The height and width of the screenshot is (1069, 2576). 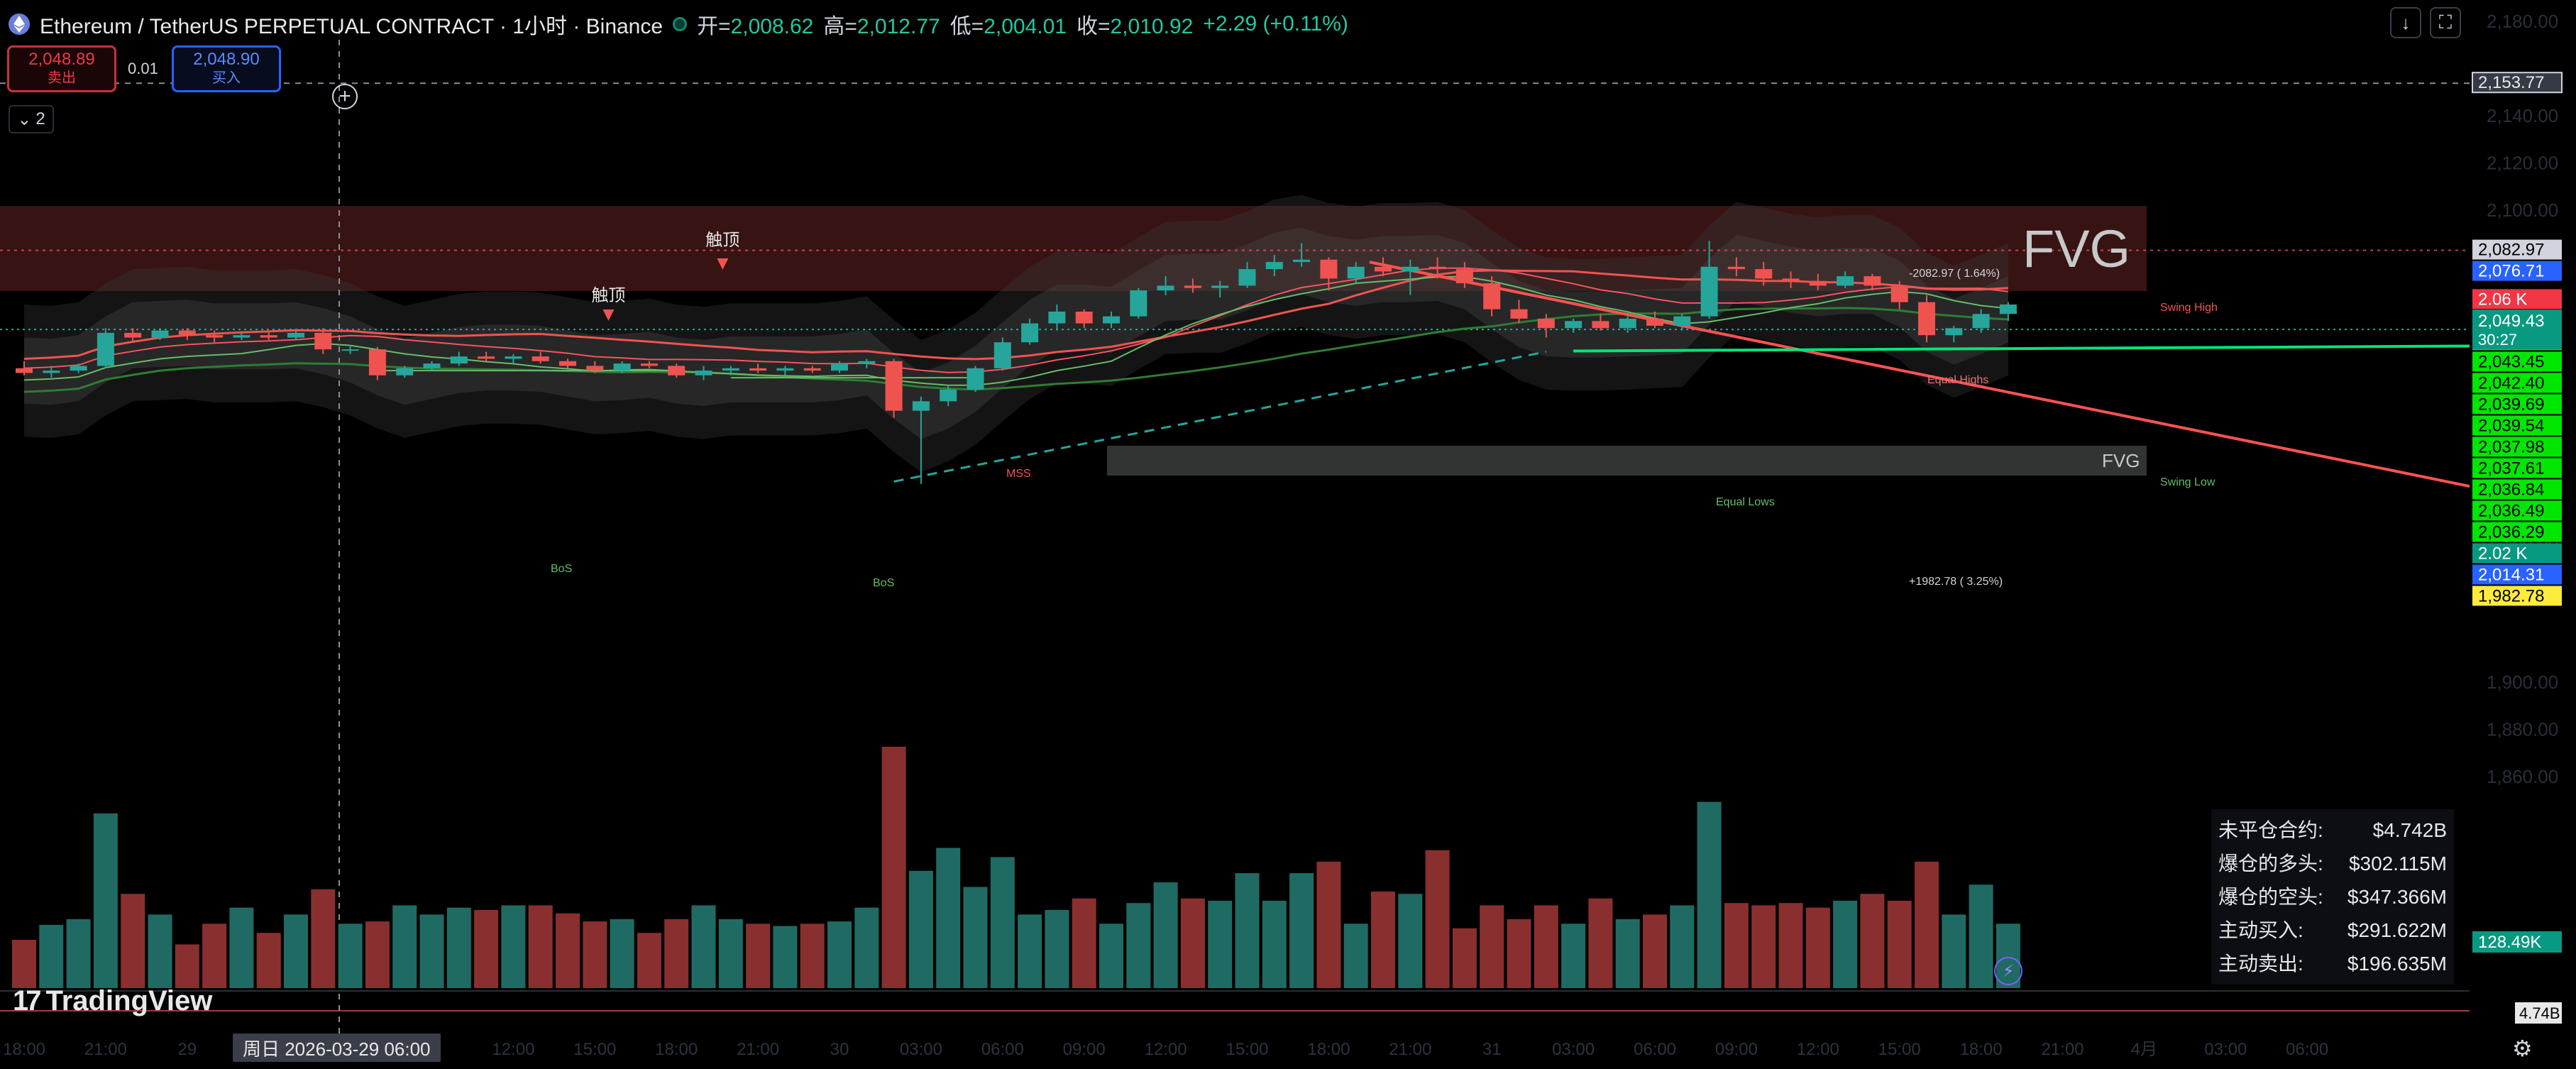 I want to click on price-axis-tick: 2,120.00, so click(x=2522, y=163).